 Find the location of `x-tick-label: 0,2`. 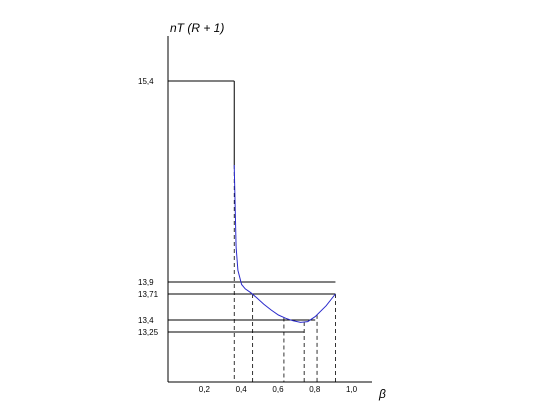

x-tick-label: 0,2 is located at coordinates (205, 389).